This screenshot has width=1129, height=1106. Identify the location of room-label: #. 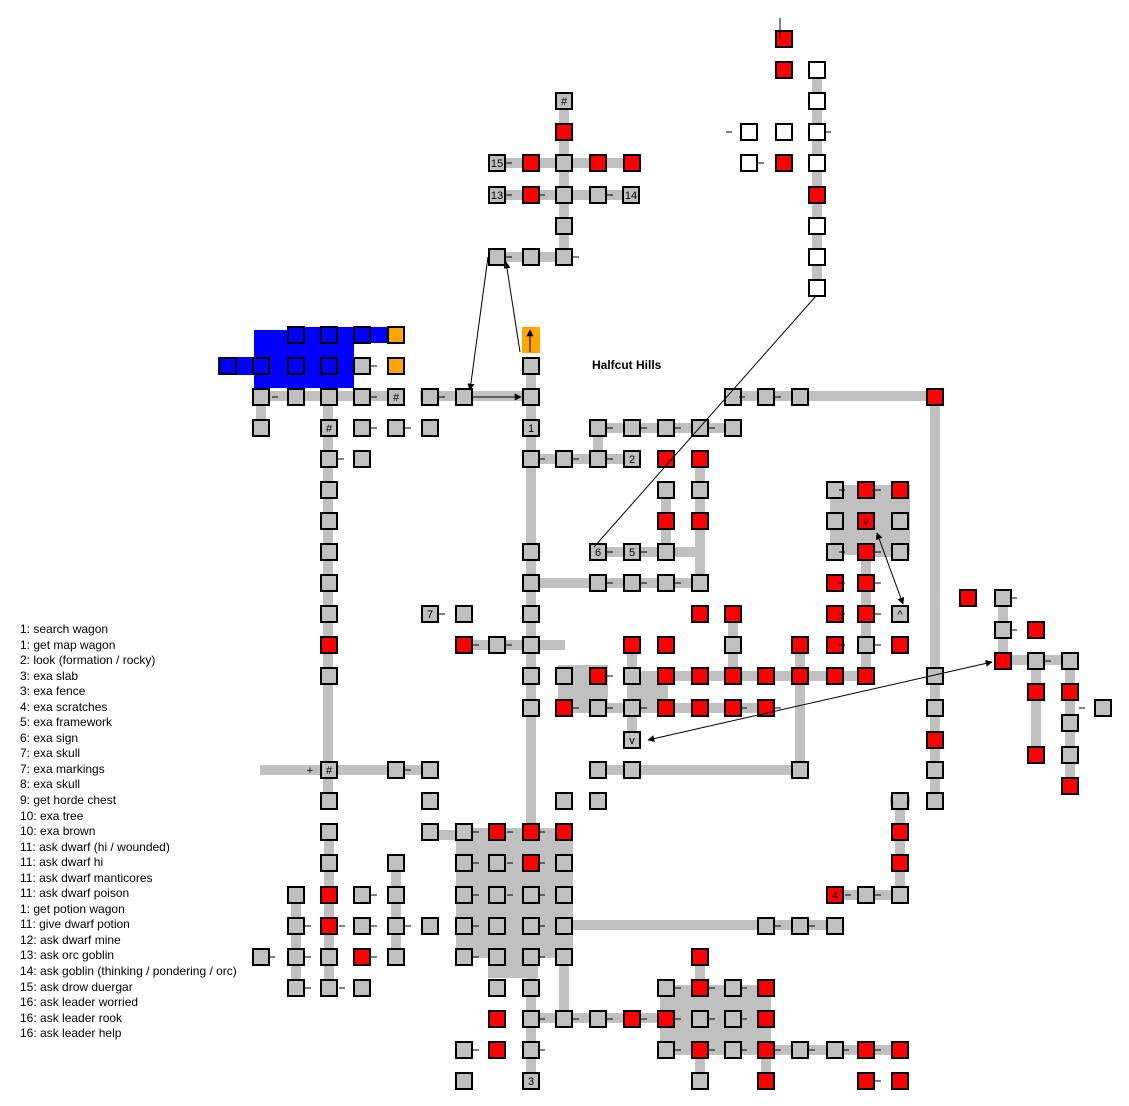
(329, 771).